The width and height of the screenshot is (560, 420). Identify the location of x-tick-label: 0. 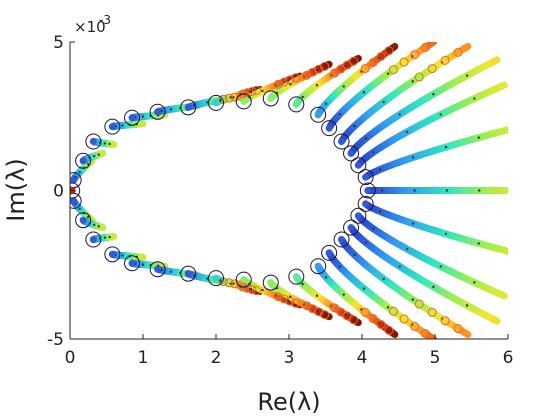
(70, 358).